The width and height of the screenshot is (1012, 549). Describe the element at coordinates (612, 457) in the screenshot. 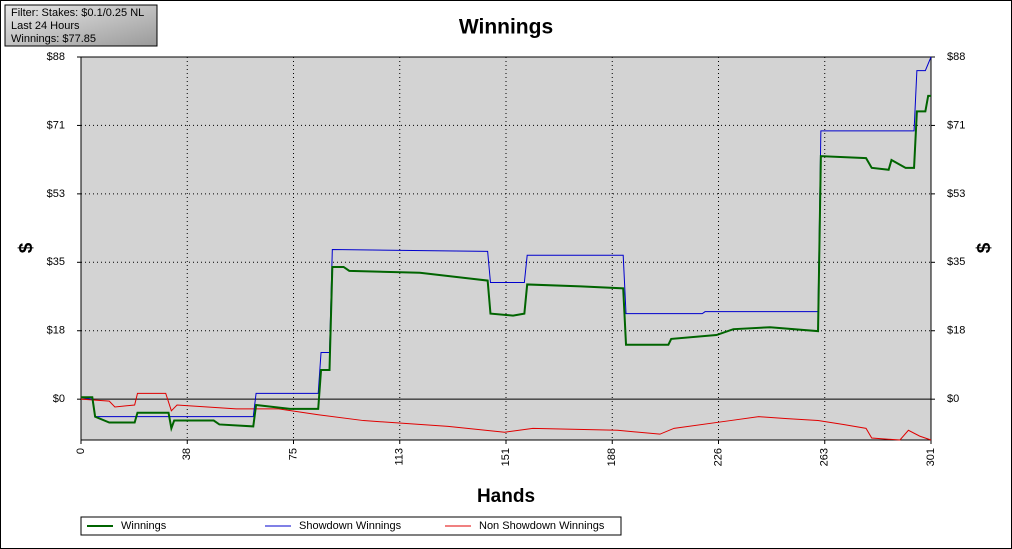

I see `x-tick-label: 188` at that location.